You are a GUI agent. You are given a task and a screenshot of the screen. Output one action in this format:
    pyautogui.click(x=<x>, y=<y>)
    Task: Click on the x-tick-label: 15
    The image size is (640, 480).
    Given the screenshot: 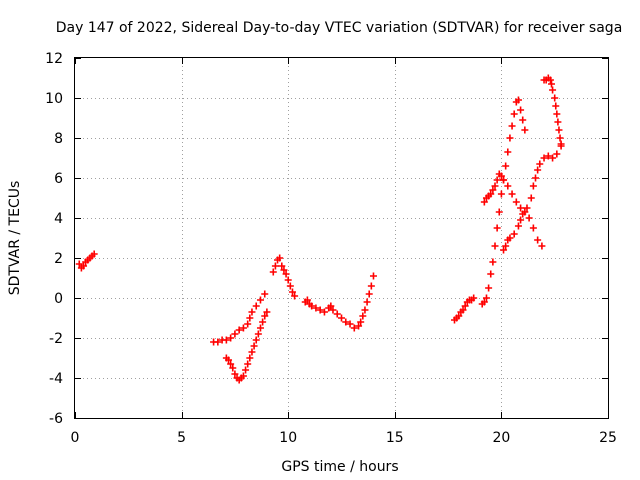 What is the action you would take?
    pyautogui.click(x=395, y=438)
    